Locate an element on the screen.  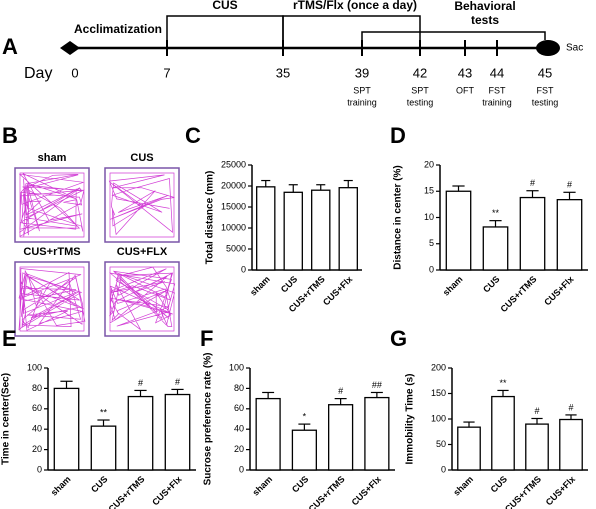
y-tick-label: 5 is located at coordinates (431, 243).